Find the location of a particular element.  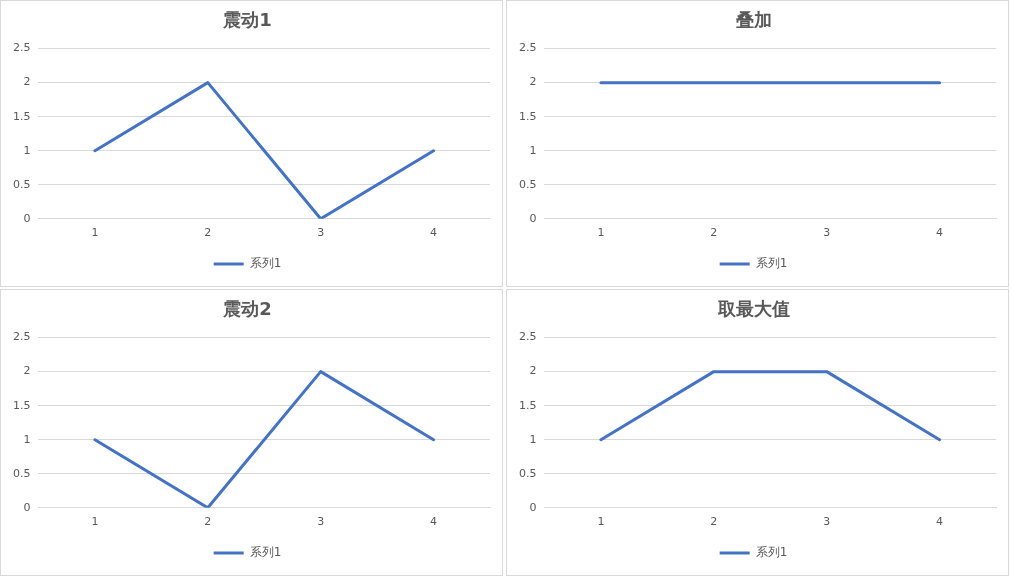

chart-title: 取最大值 is located at coordinates (753, 309).